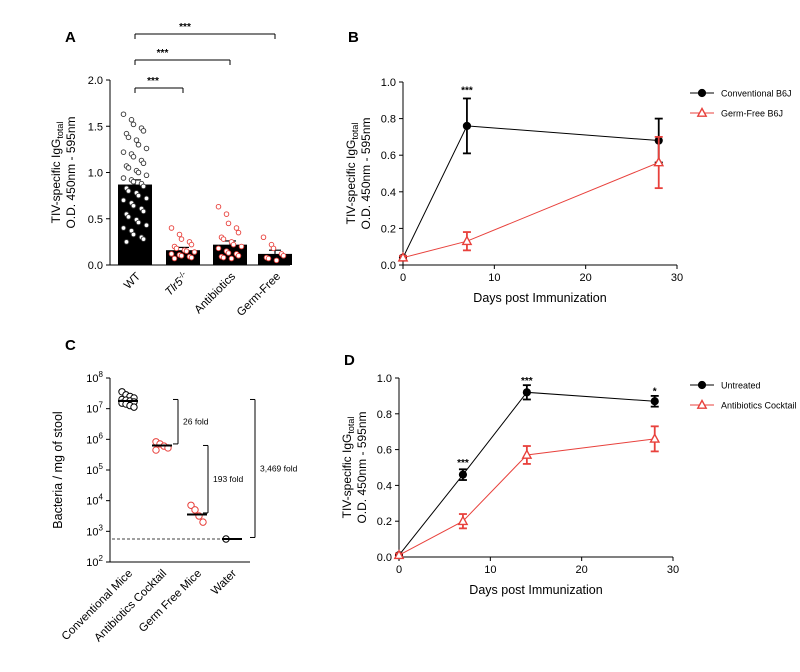 This screenshot has height=672, width=800. What do you see at coordinates (655, 392) in the screenshot?
I see `significance-label: *` at bounding box center [655, 392].